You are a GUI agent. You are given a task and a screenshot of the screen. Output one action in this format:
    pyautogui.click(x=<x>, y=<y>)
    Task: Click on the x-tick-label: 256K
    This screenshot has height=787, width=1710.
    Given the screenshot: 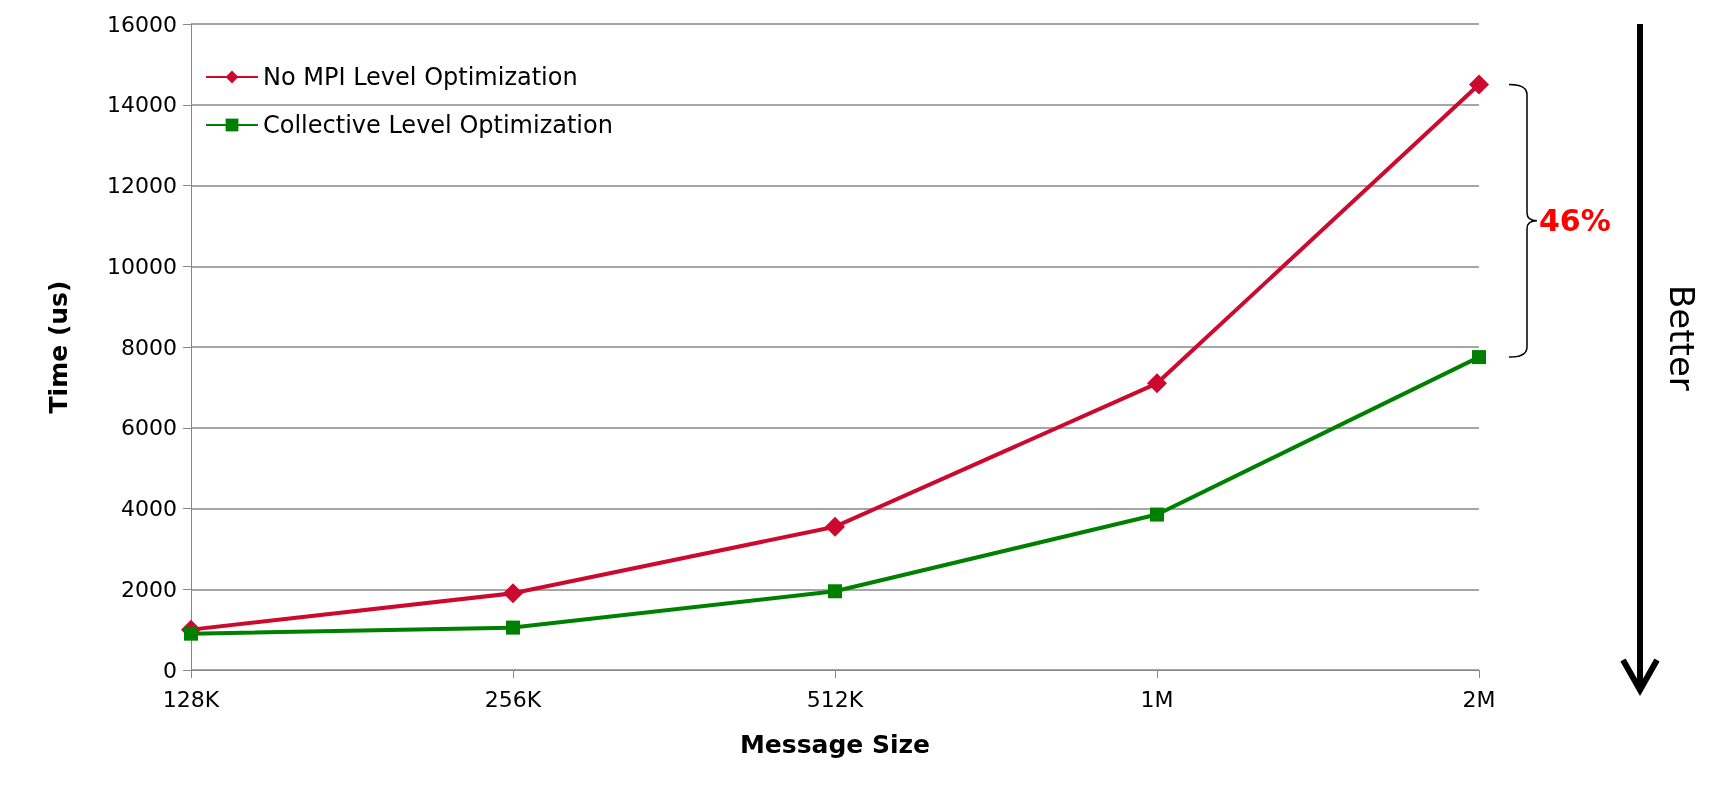 What is the action you would take?
    pyautogui.click(x=513, y=699)
    